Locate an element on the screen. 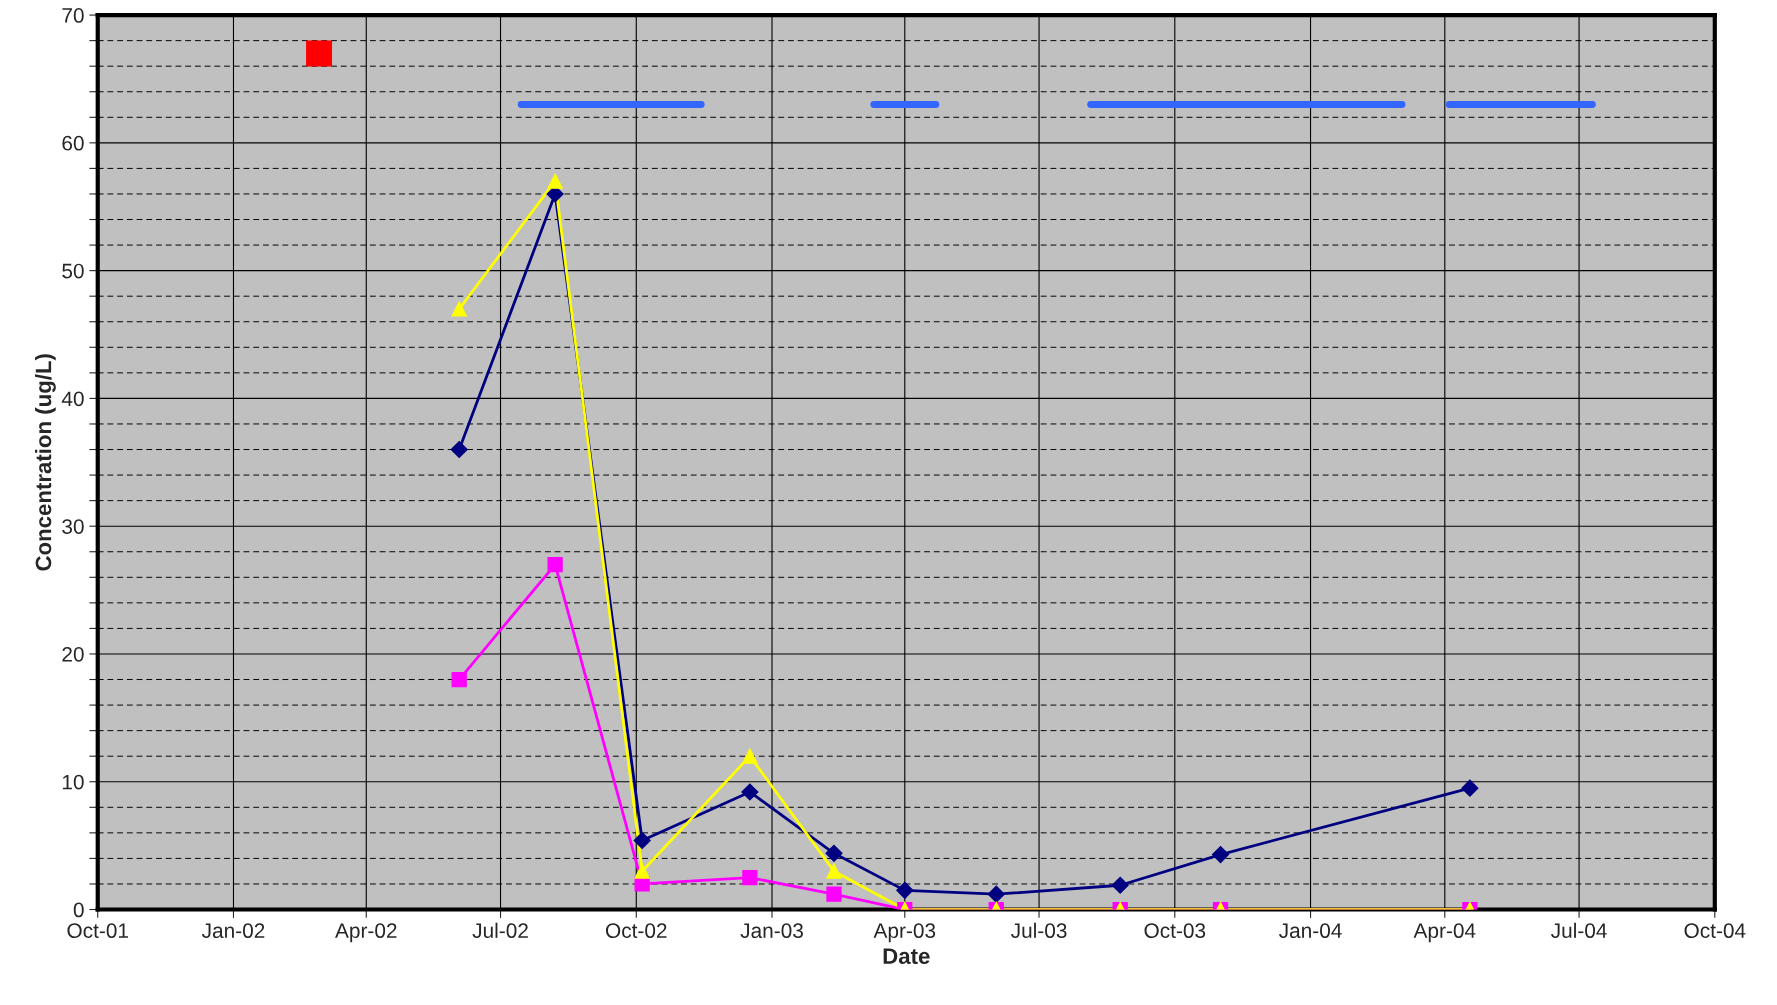 Image resolution: width=1777 pixels, height=1005 pixels. x-tick-label: Jul-04 is located at coordinates (1579, 930).